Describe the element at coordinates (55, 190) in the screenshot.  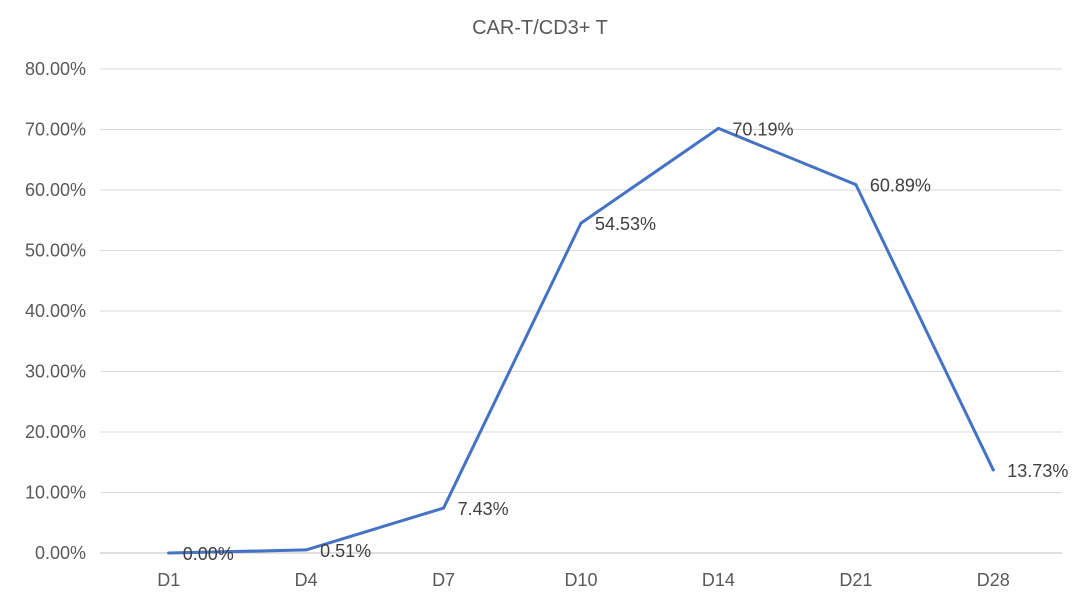
I see `y-tick-label: 60.00%` at that location.